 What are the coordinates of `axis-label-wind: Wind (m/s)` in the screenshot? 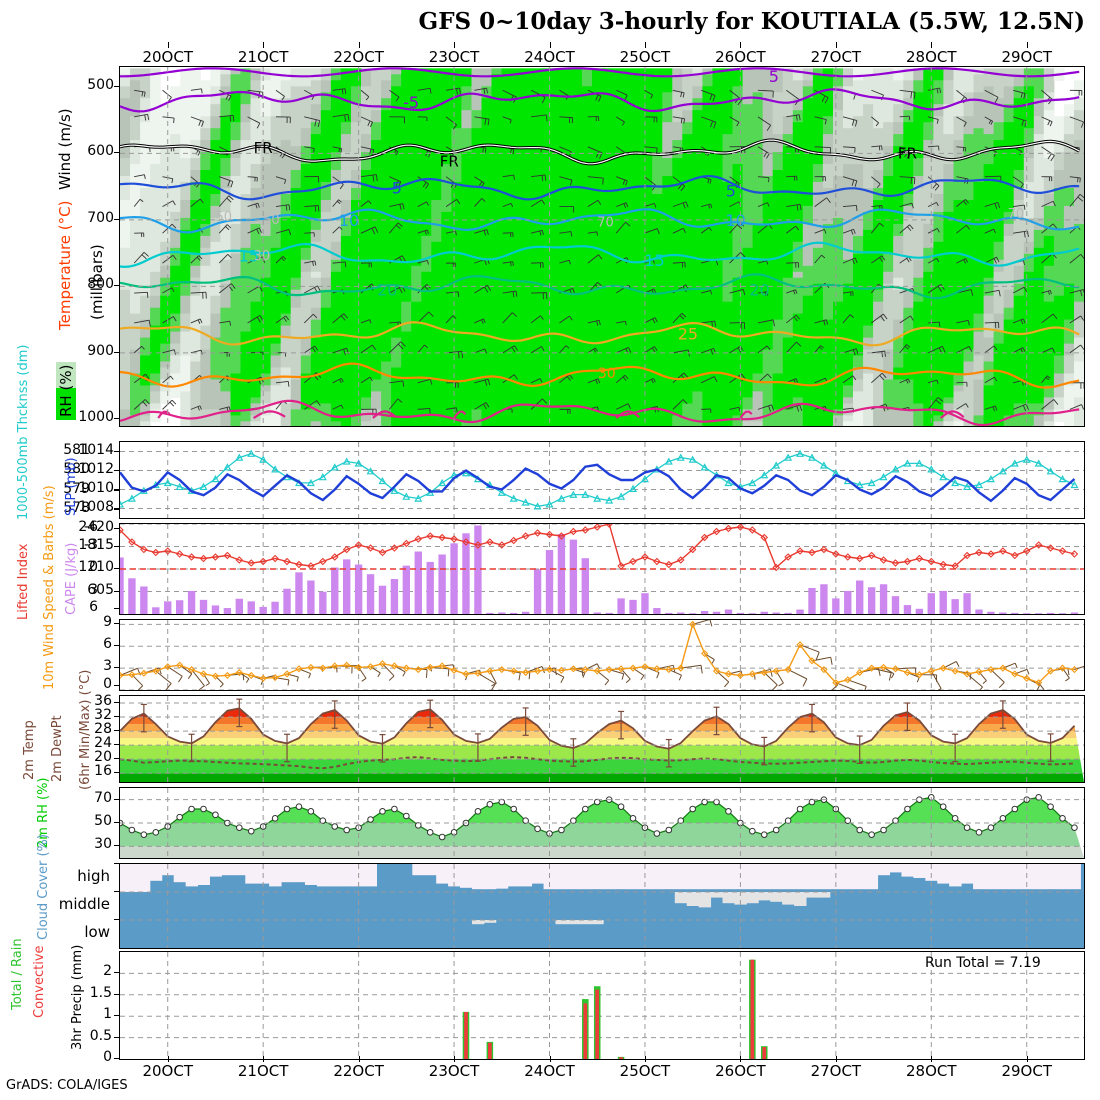 It's located at (65, 149).